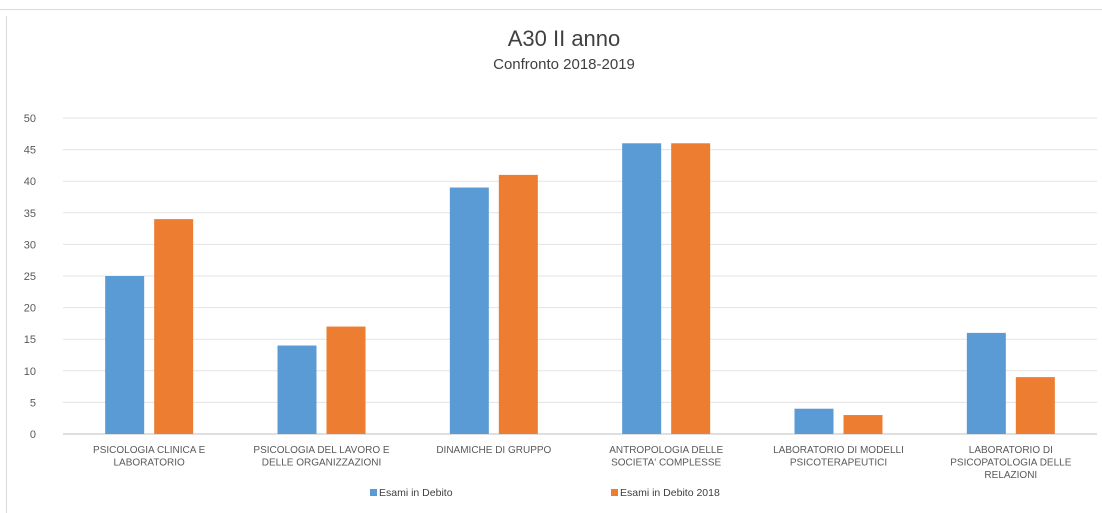  Describe the element at coordinates (33, 435) in the screenshot. I see `y-tick-label: 0` at that location.